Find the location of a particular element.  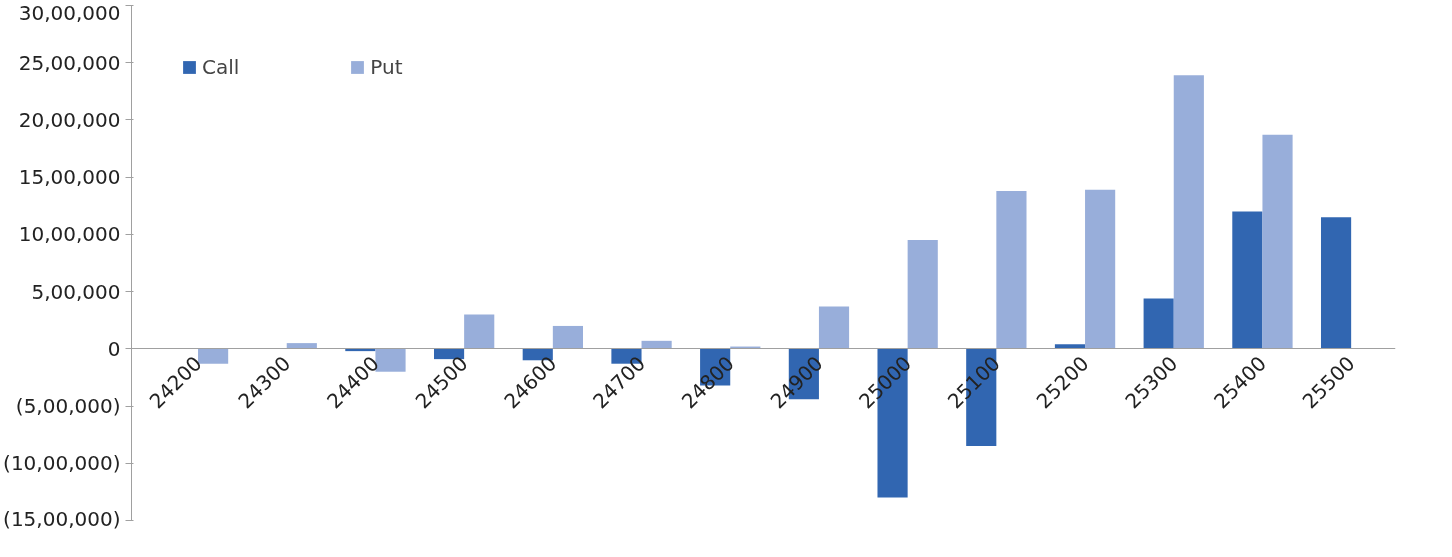

y-tick-label: (15,00,000) is located at coordinates (62, 518).